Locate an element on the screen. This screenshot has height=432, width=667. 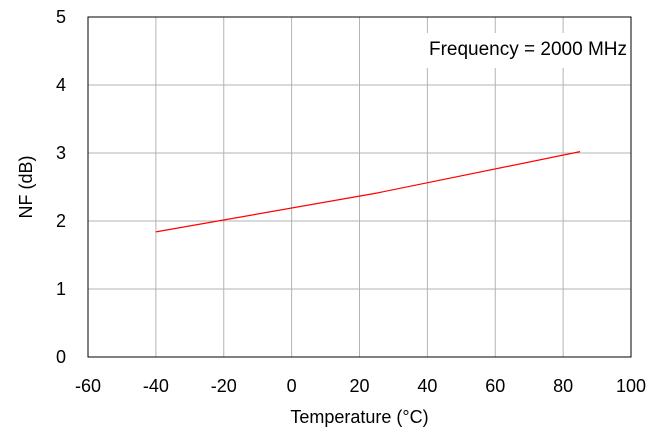
annotation-background is located at coordinates (527, 50).